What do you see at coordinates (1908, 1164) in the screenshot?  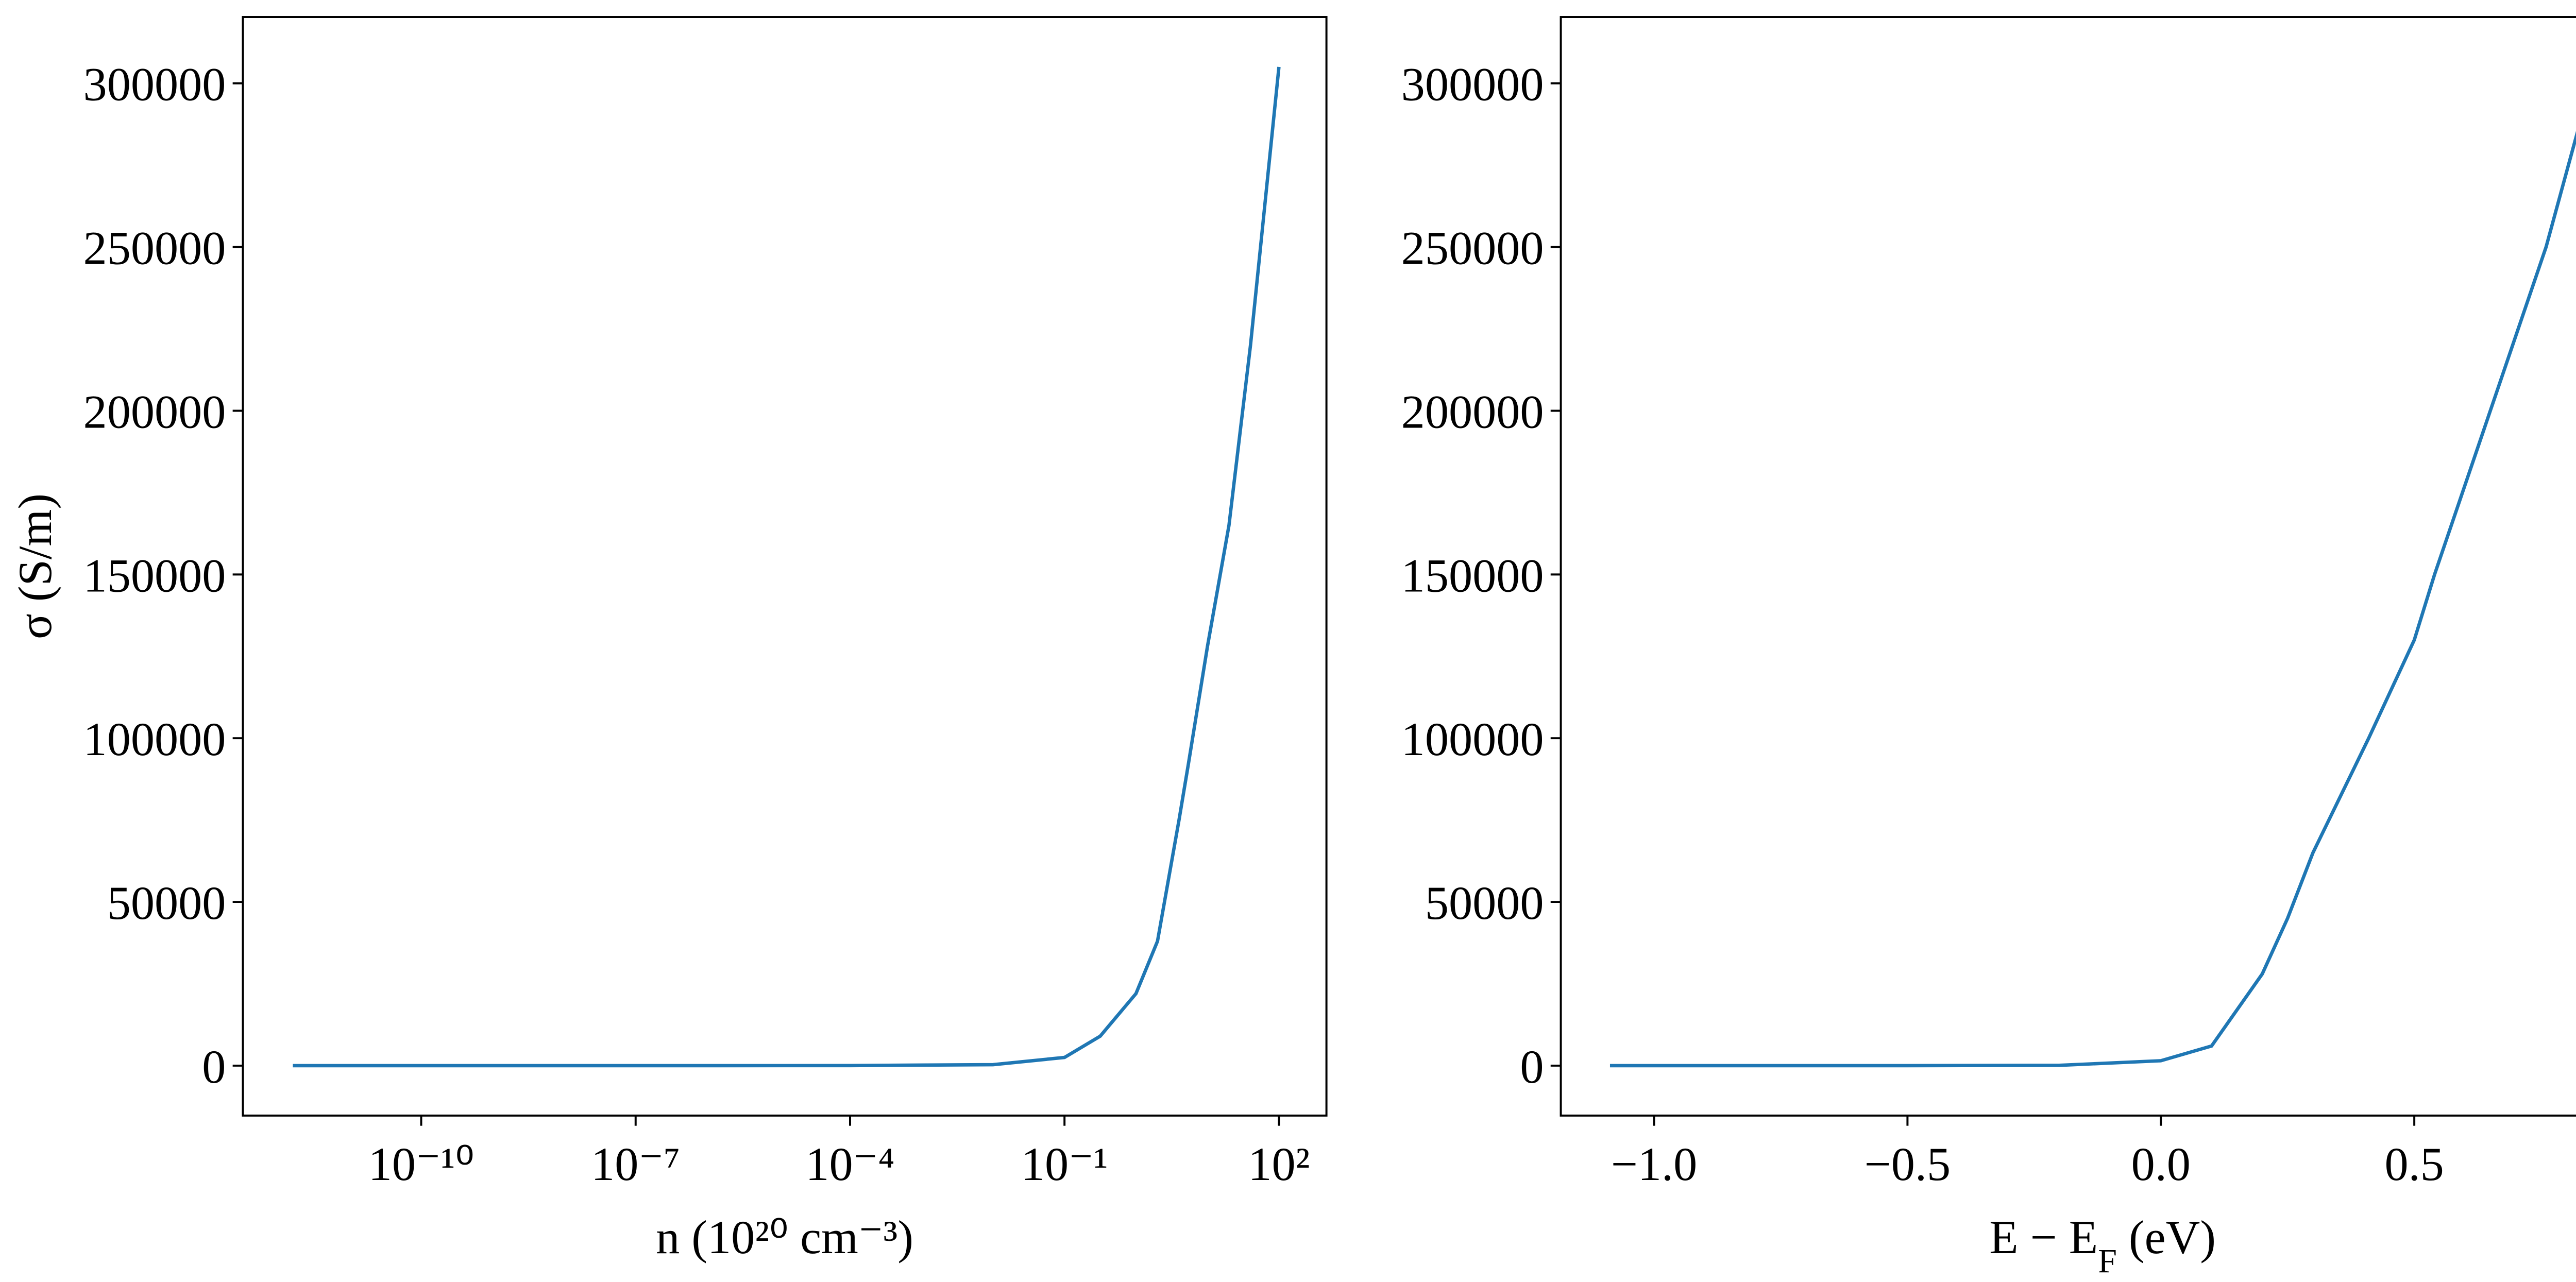 I see `x-tick-label: −0.5` at bounding box center [1908, 1164].